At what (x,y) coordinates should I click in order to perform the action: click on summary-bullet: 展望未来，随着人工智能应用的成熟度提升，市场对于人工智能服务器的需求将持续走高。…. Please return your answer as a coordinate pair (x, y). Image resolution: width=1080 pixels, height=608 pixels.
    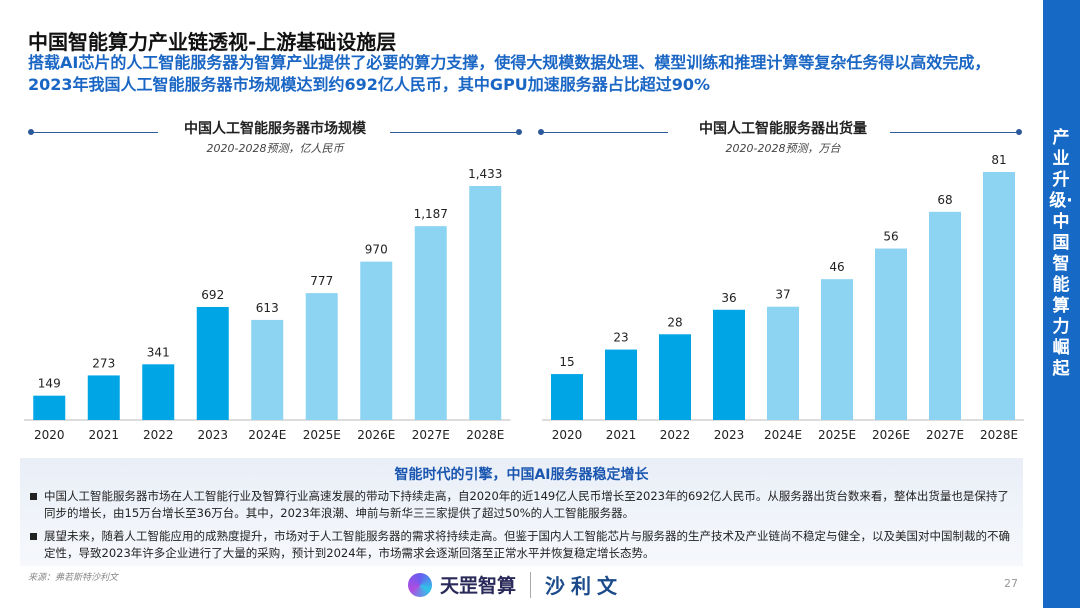
    Looking at the image, I should click on (522, 545).